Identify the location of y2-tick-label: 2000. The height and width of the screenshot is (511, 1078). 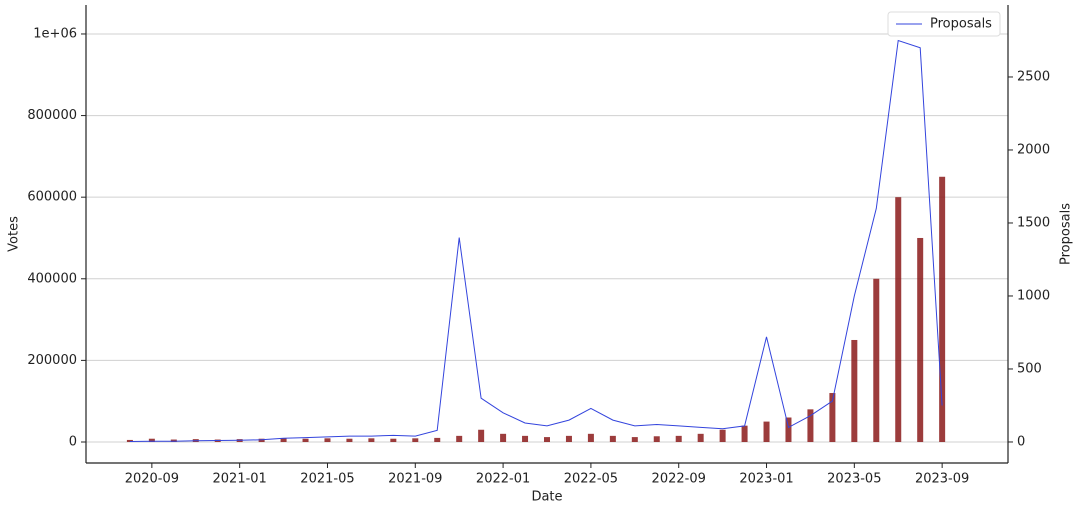
(1033, 149).